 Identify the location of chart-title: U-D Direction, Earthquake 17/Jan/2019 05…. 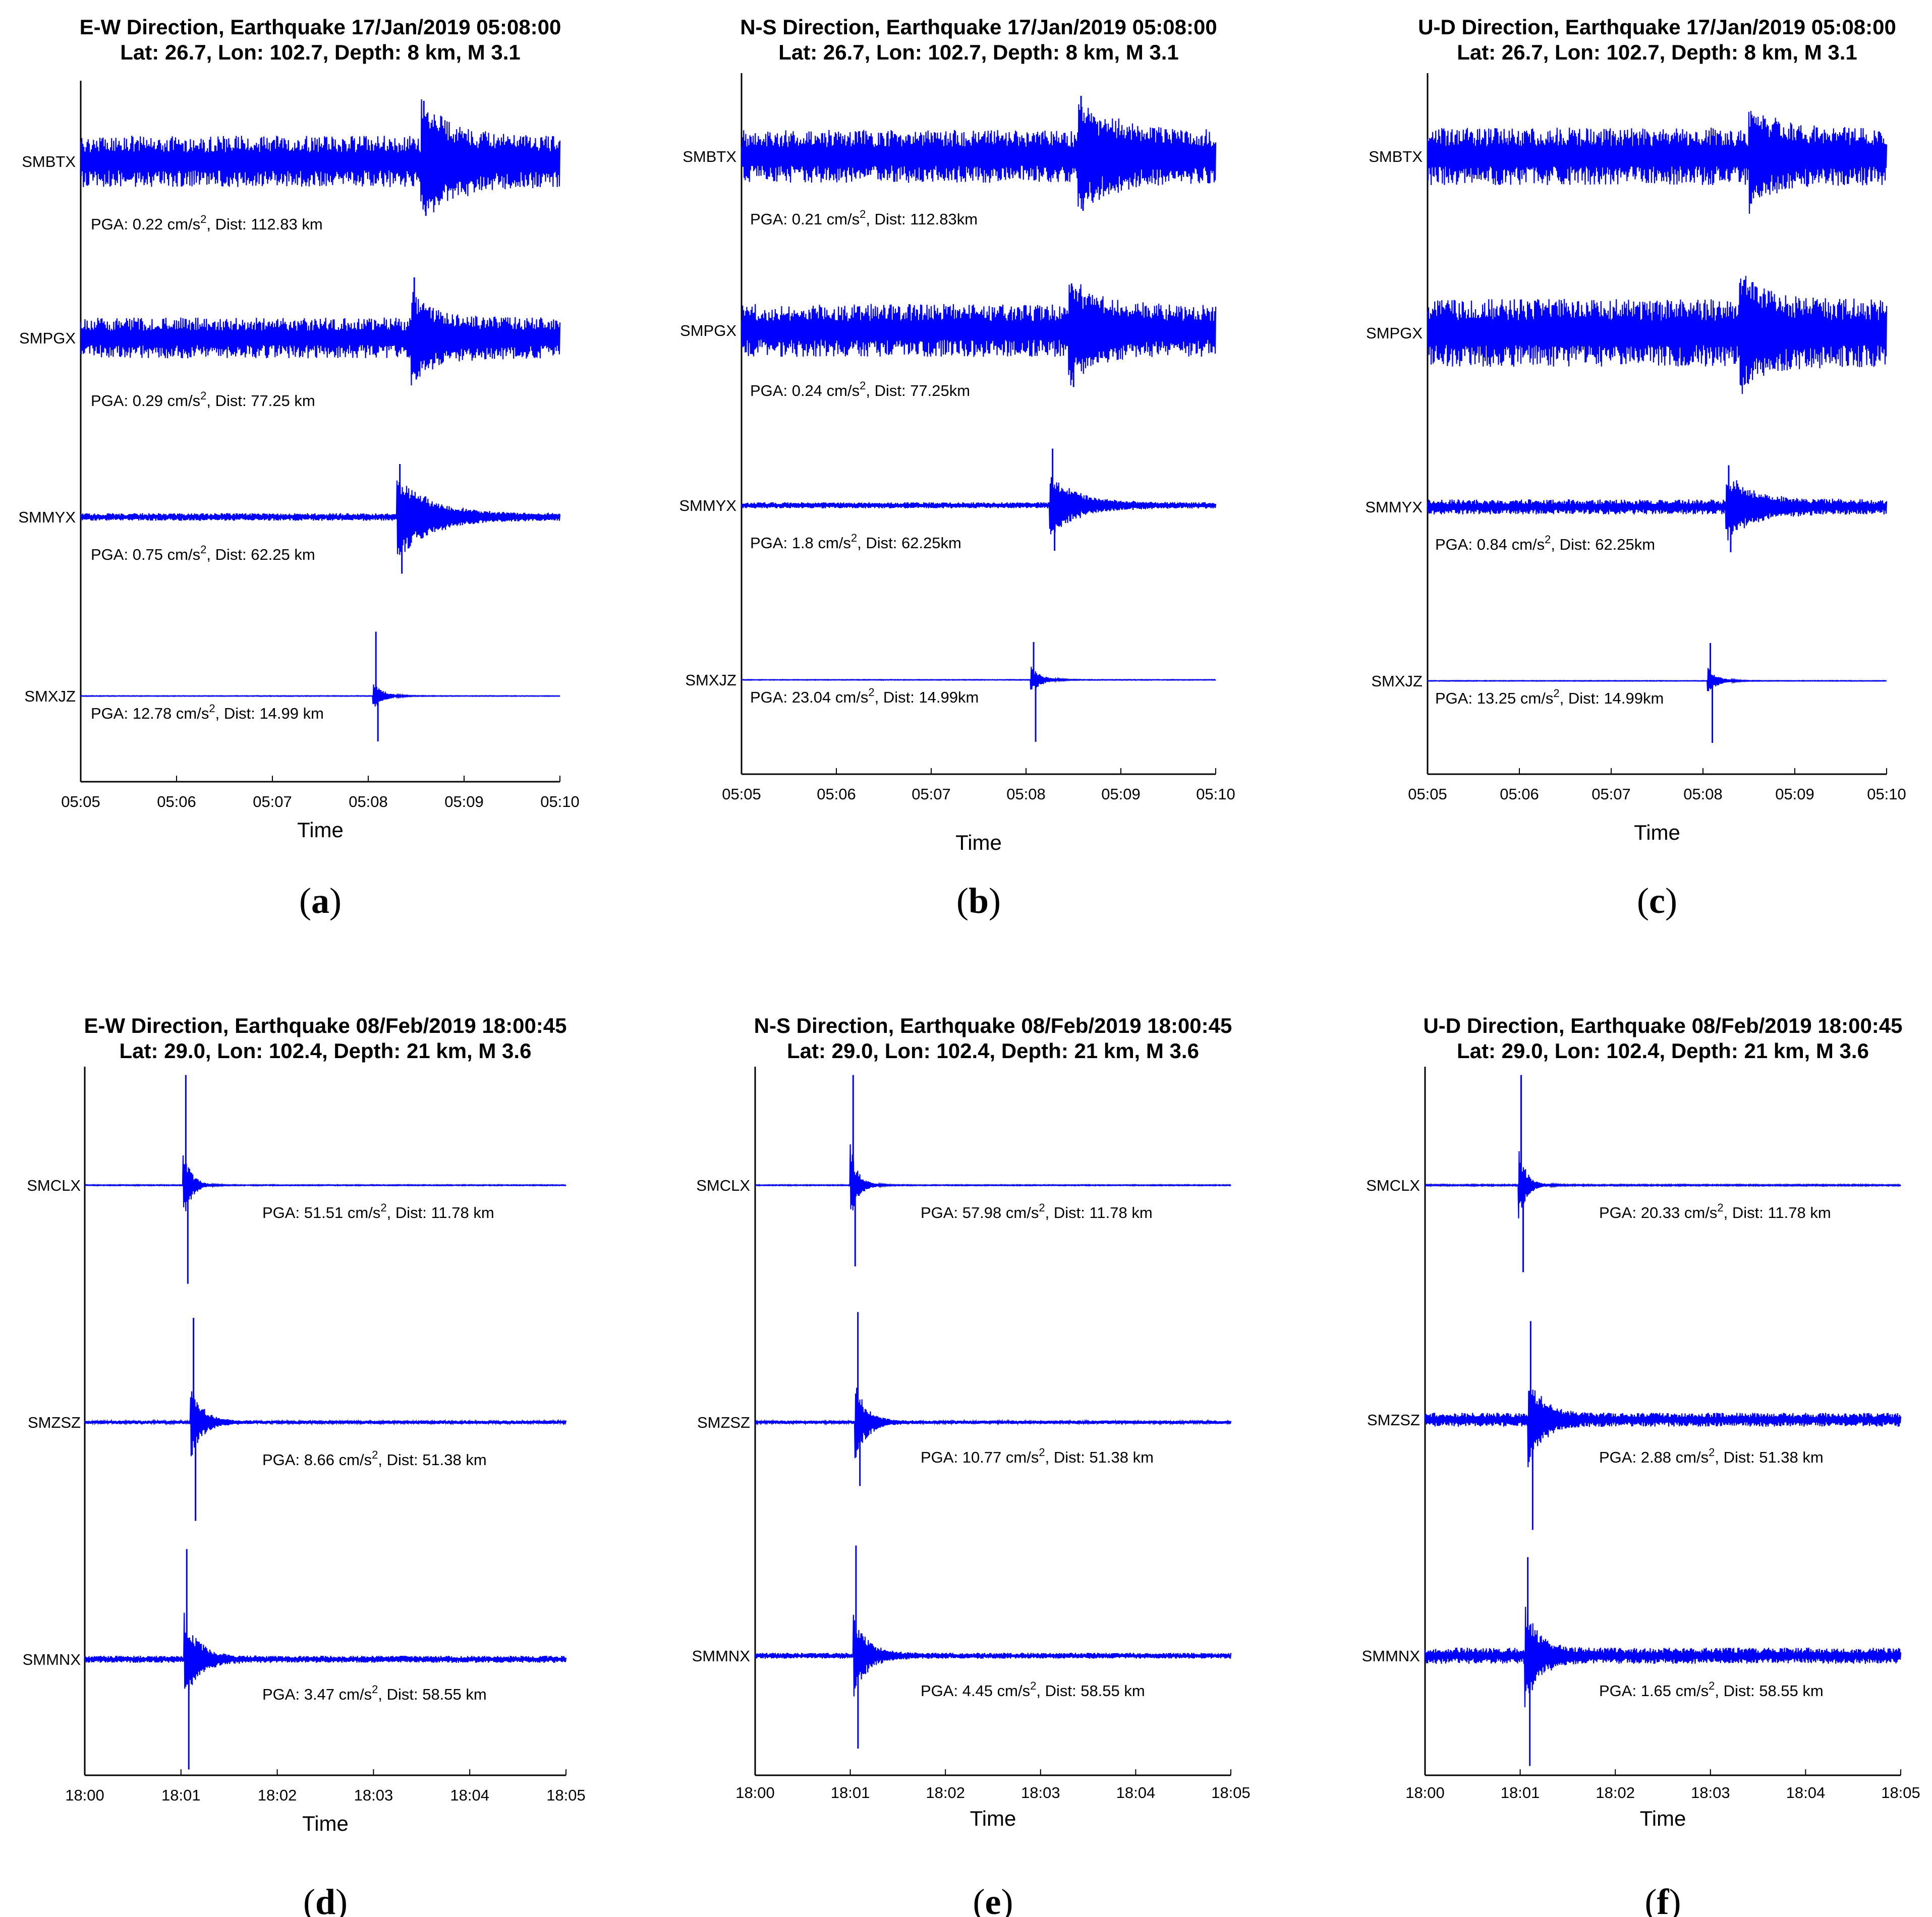
(1657, 27).